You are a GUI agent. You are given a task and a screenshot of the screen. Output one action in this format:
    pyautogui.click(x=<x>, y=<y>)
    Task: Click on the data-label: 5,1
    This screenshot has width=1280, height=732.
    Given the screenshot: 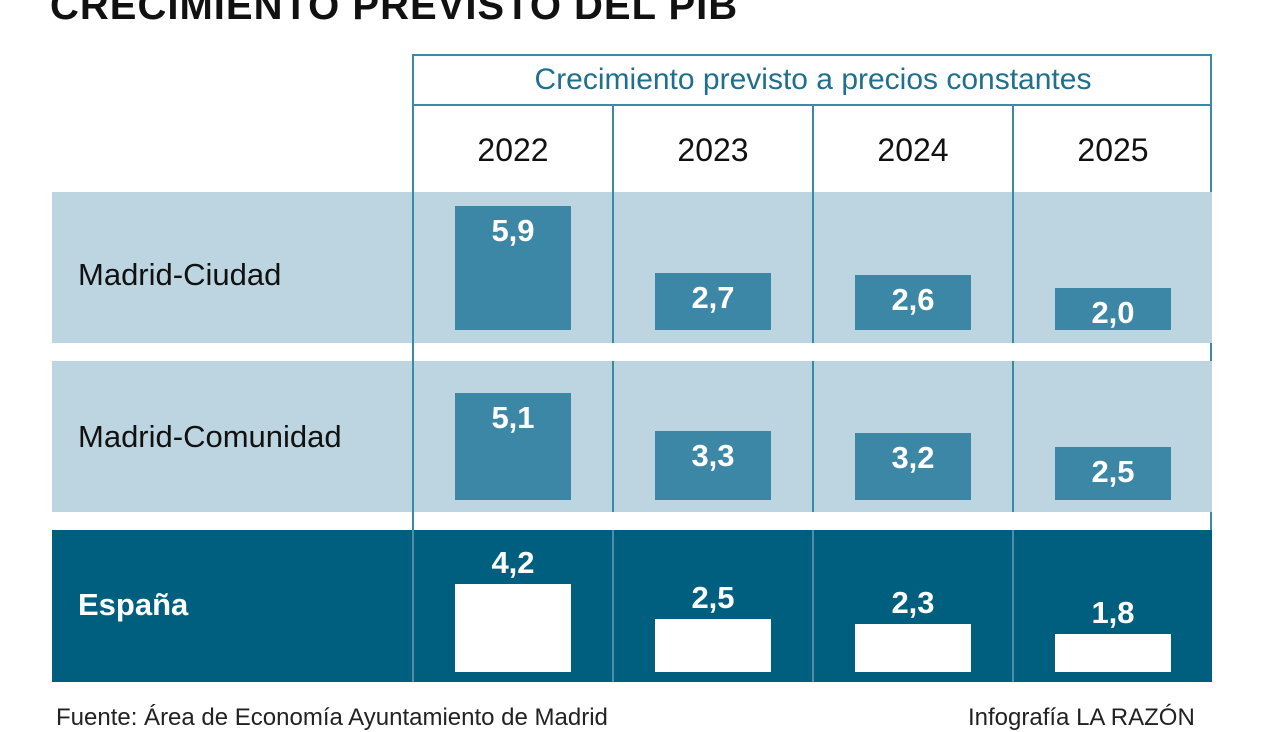 What is the action you would take?
    pyautogui.click(x=513, y=417)
    